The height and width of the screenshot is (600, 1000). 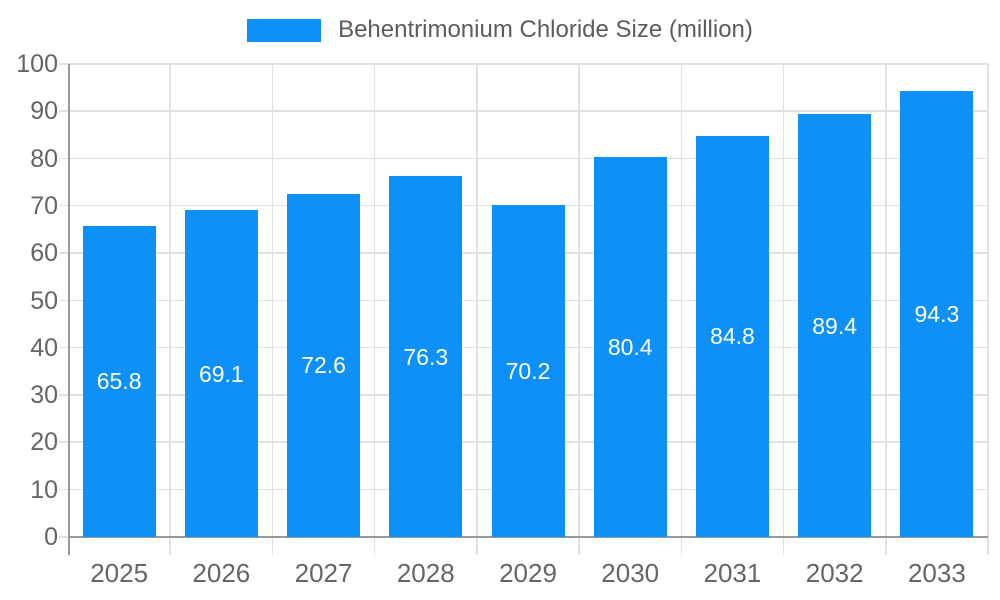 I want to click on y-tick-label: 100, so click(x=37, y=64).